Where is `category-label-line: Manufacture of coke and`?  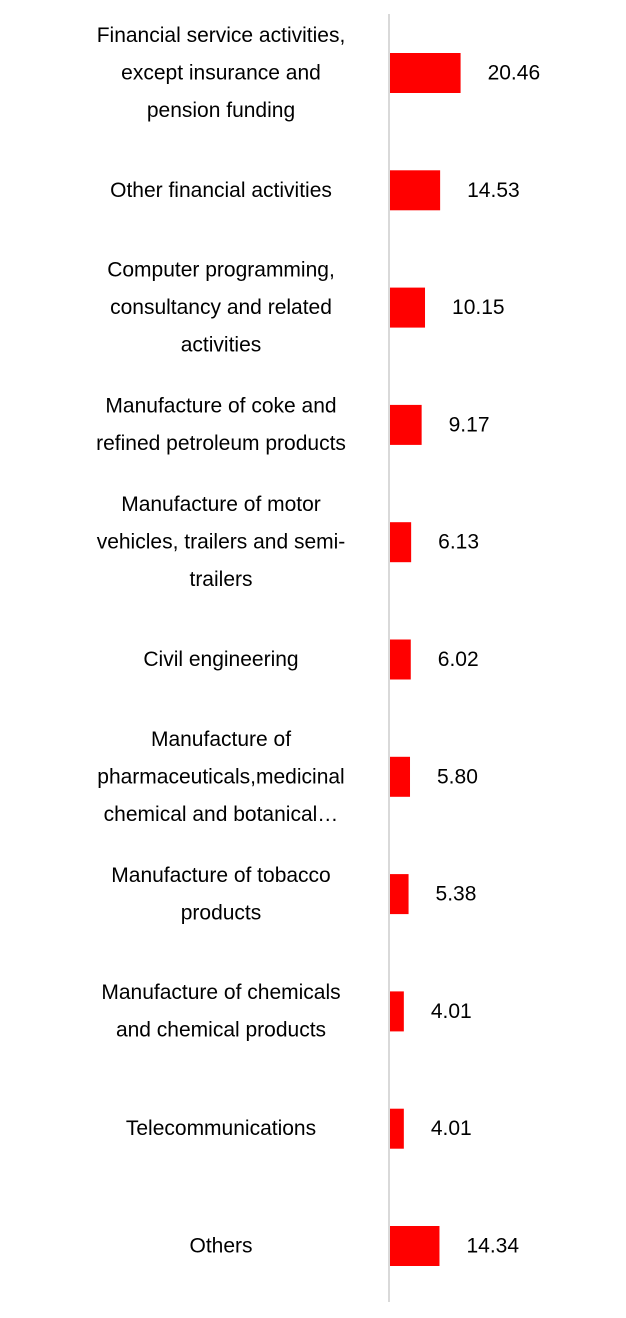 category-label-line: Manufacture of coke and is located at coordinates (220, 406).